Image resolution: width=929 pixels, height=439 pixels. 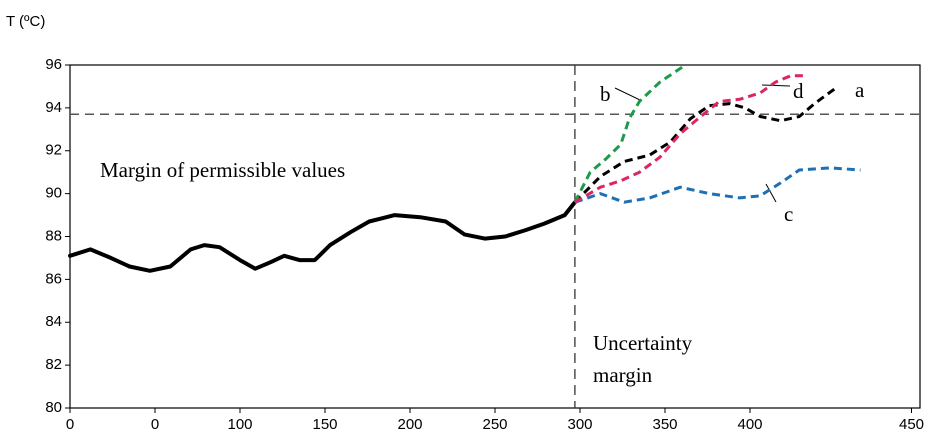 I want to click on series-label: c, so click(x=788, y=214).